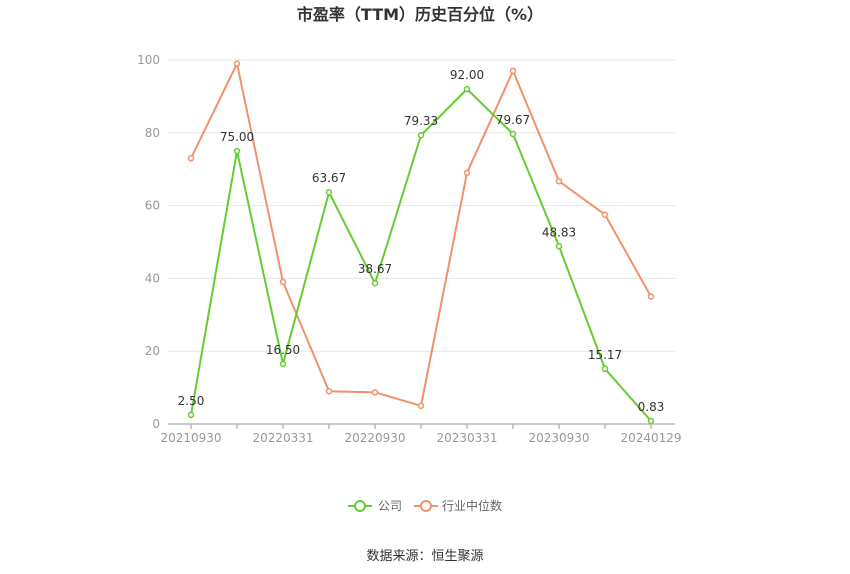  What do you see at coordinates (605, 355) in the screenshot?
I see `data-label: 15.17` at bounding box center [605, 355].